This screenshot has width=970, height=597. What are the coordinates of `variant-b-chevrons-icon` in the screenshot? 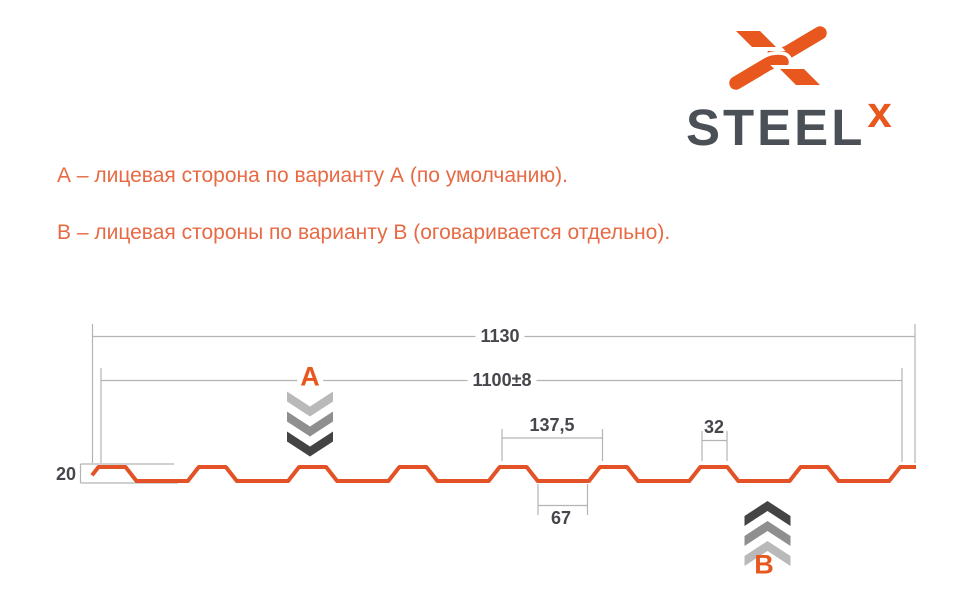 It's located at (767, 533).